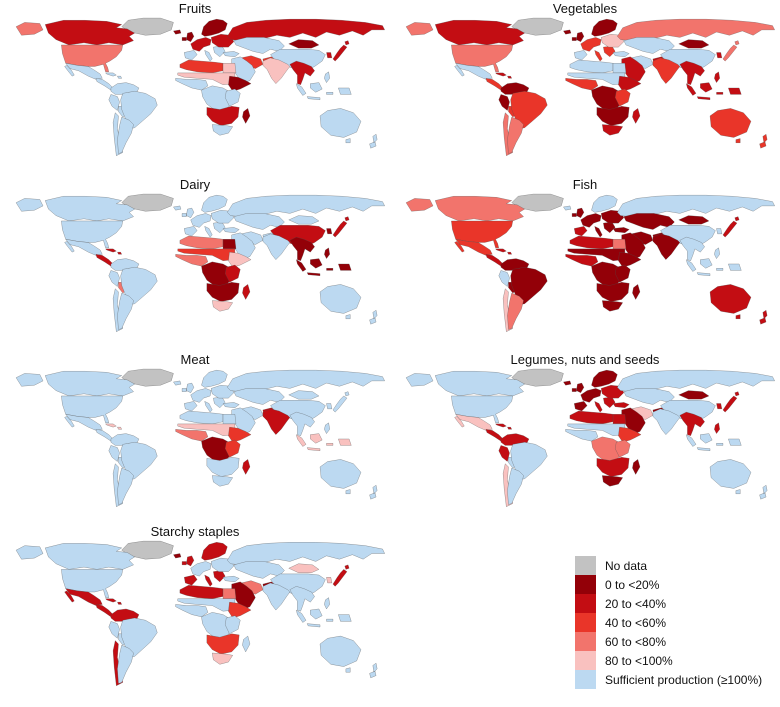 The height and width of the screenshot is (707, 780). What do you see at coordinates (590, 437) in the screenshot?
I see `world-map-legumes-nuts-seeds` at bounding box center [590, 437].